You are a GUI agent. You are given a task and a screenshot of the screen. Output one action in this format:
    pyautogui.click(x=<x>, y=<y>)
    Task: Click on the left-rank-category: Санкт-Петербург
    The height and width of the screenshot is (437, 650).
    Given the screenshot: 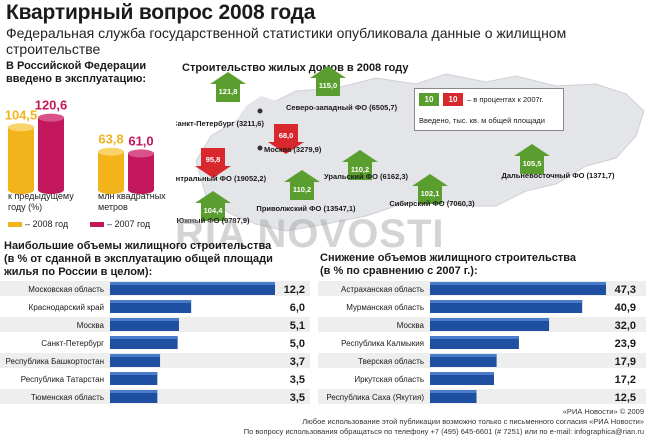 What is the action you would take?
    pyautogui.click(x=72, y=343)
    